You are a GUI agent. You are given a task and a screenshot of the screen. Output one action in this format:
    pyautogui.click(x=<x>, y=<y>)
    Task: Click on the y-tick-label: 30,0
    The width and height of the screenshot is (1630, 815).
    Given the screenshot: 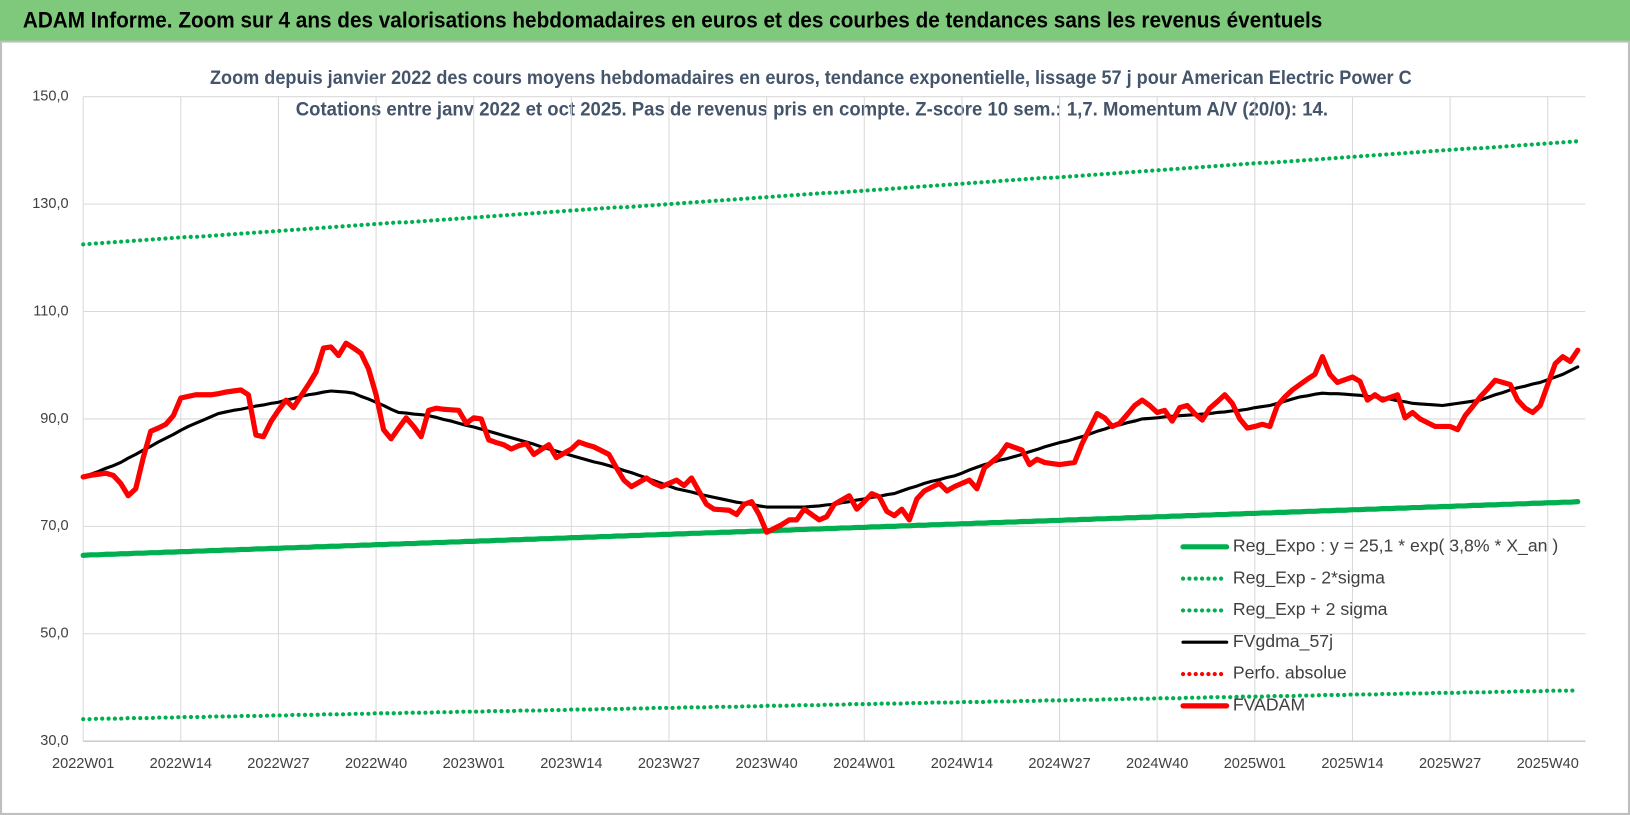 What is the action you would take?
    pyautogui.click(x=54, y=741)
    